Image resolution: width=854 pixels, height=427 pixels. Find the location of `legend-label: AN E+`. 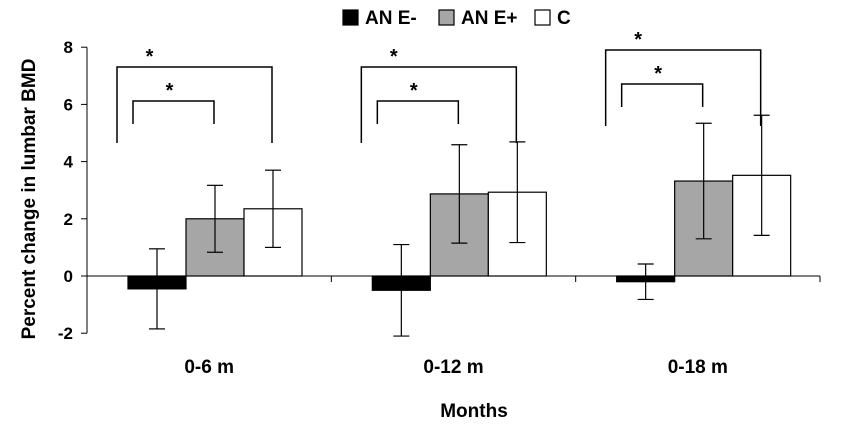

legend-label: AN E+ is located at coordinates (489, 18).